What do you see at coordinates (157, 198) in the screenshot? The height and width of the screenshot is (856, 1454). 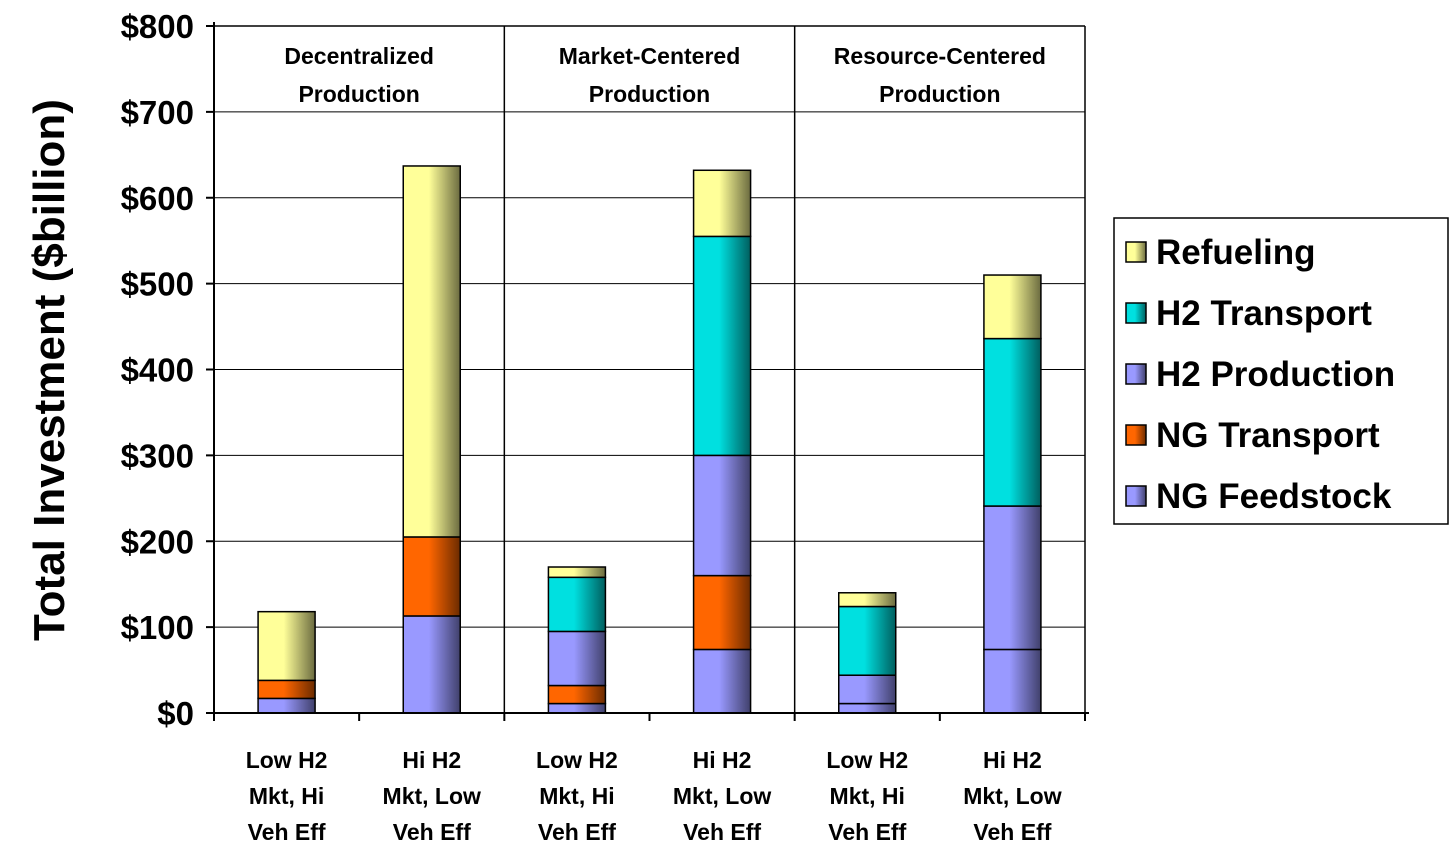 I see `y-tick-label: $600` at bounding box center [157, 198].